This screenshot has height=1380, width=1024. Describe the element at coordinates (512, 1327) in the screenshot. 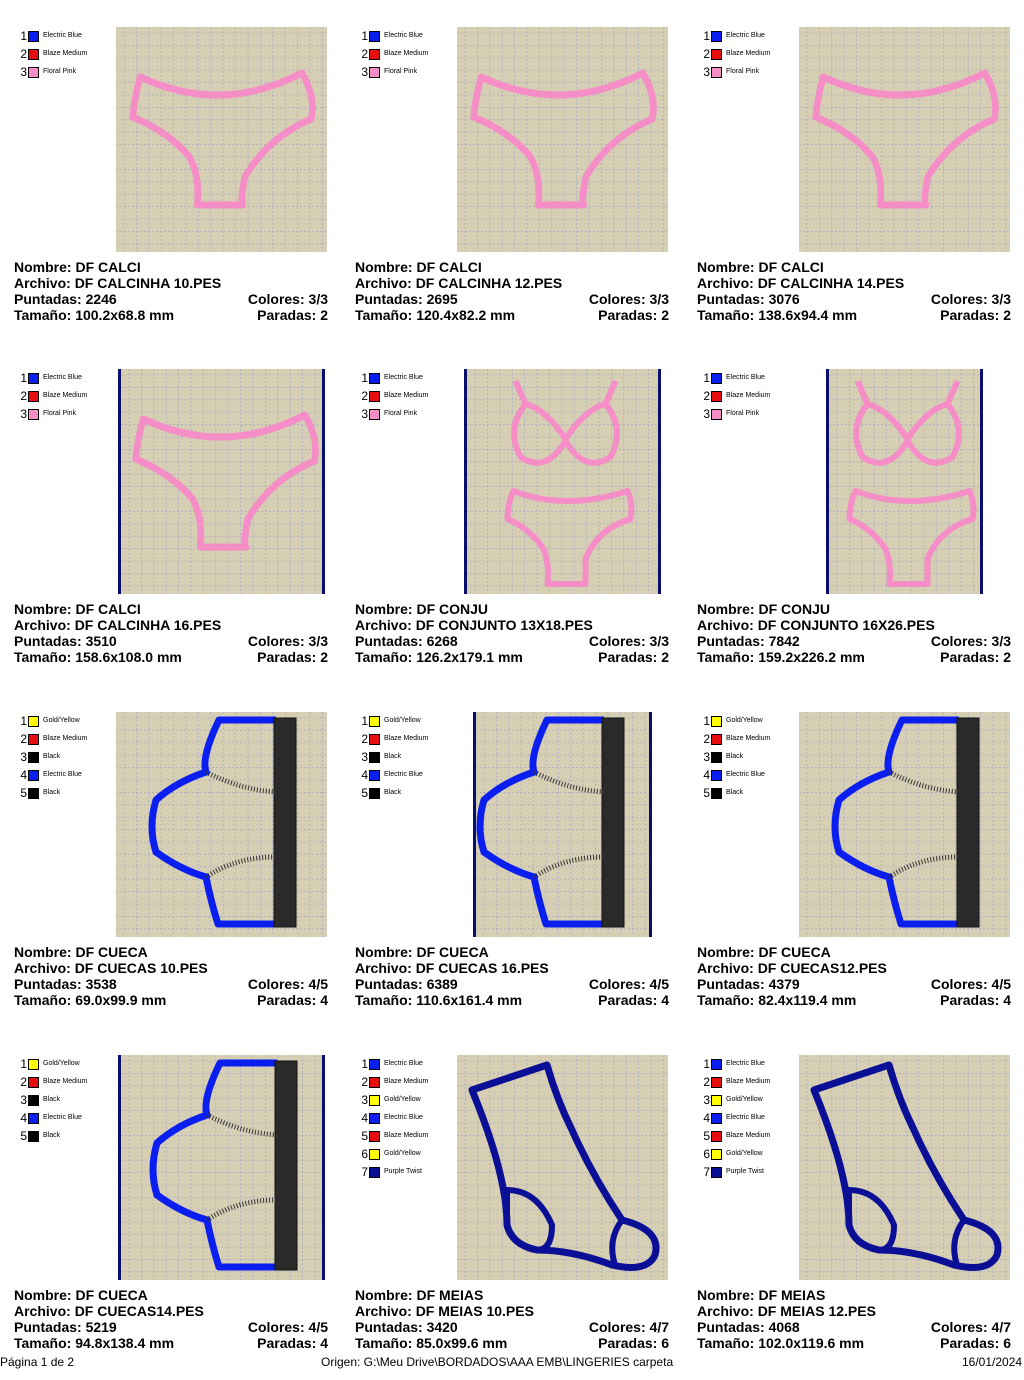

I see `puntadas-row: Puntadas: 3420 Colores: 4/7` at that location.